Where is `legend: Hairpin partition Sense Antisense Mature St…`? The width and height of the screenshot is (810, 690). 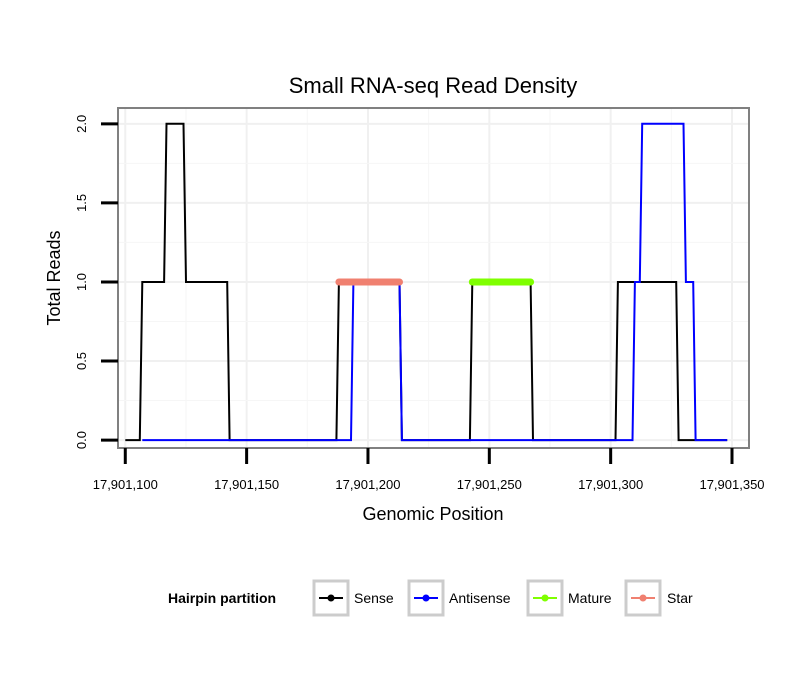 legend: Hairpin partition Sense Antisense Mature St… is located at coordinates (430, 598).